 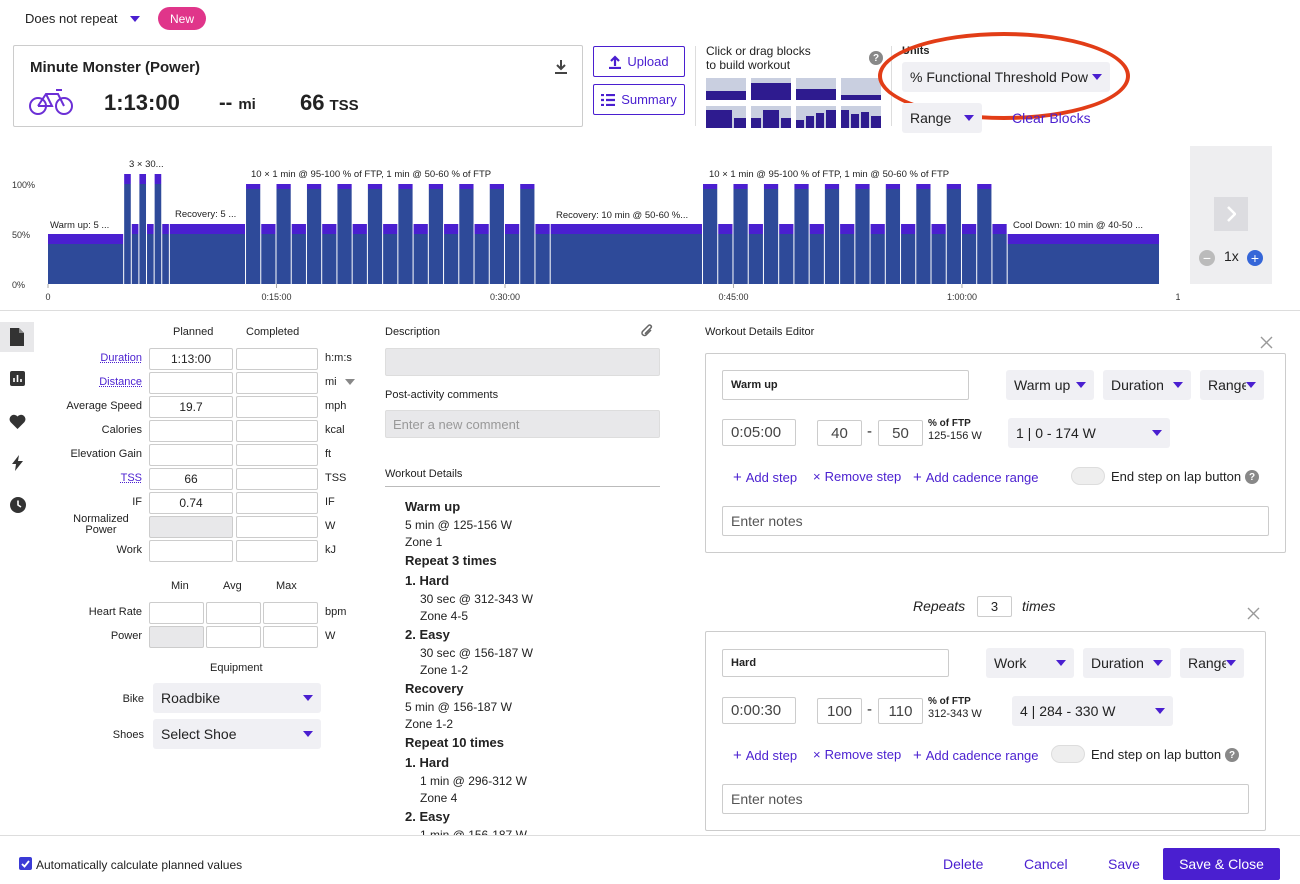 I want to click on step2-high-input: 110, so click(x=900, y=711).